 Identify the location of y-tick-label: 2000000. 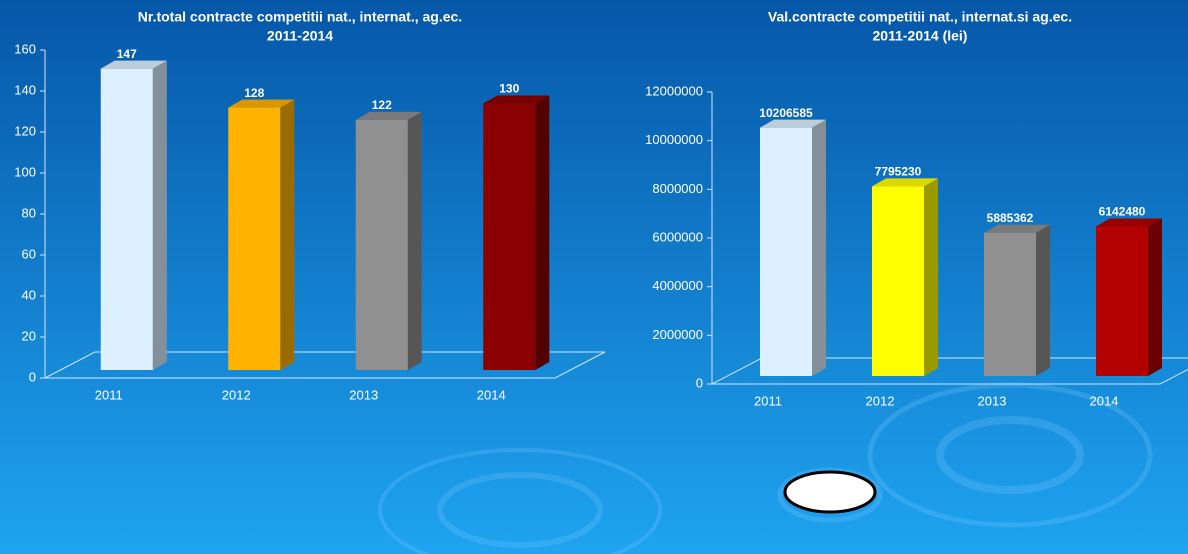
(677, 334).